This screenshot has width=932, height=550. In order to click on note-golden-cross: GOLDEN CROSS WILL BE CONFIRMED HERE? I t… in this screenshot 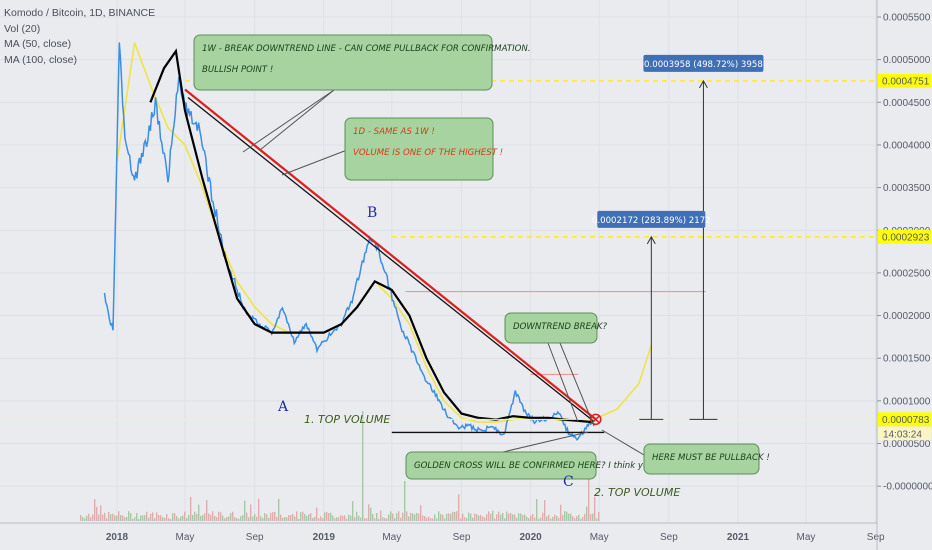, I will do `click(529, 455)`.